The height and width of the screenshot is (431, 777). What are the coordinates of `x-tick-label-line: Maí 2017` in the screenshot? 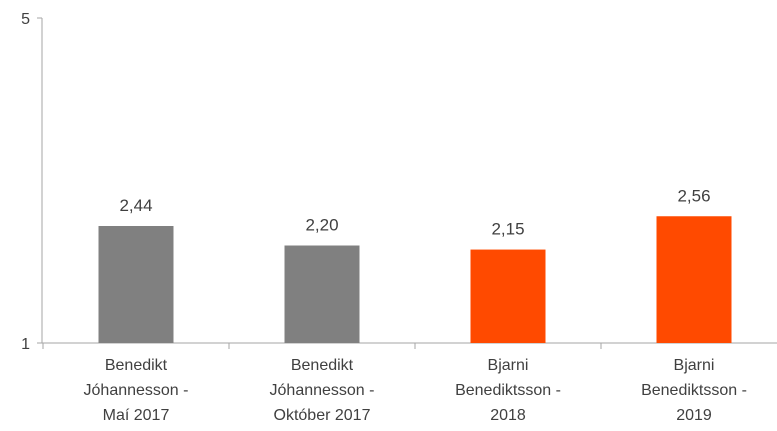 It's located at (136, 415).